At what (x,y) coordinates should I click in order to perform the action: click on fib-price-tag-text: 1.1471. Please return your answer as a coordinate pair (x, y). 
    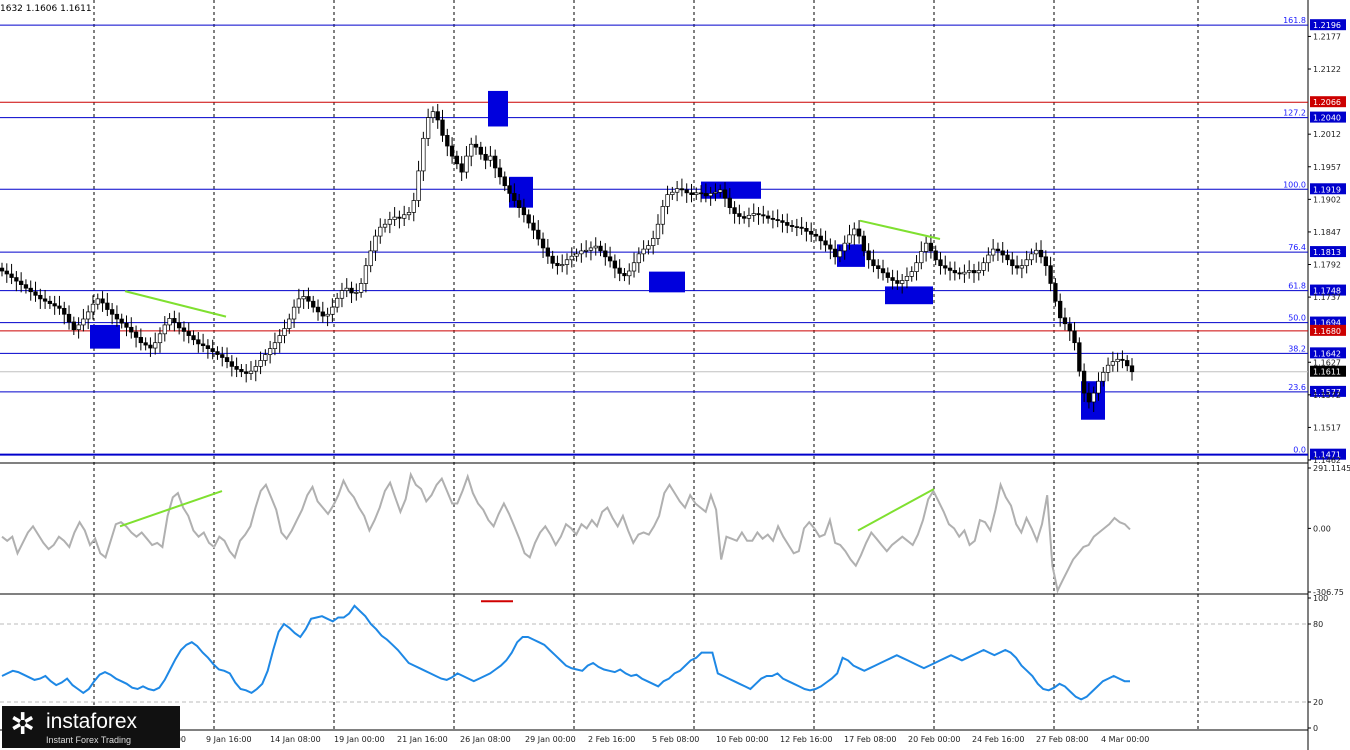
    Looking at the image, I should click on (1327, 455).